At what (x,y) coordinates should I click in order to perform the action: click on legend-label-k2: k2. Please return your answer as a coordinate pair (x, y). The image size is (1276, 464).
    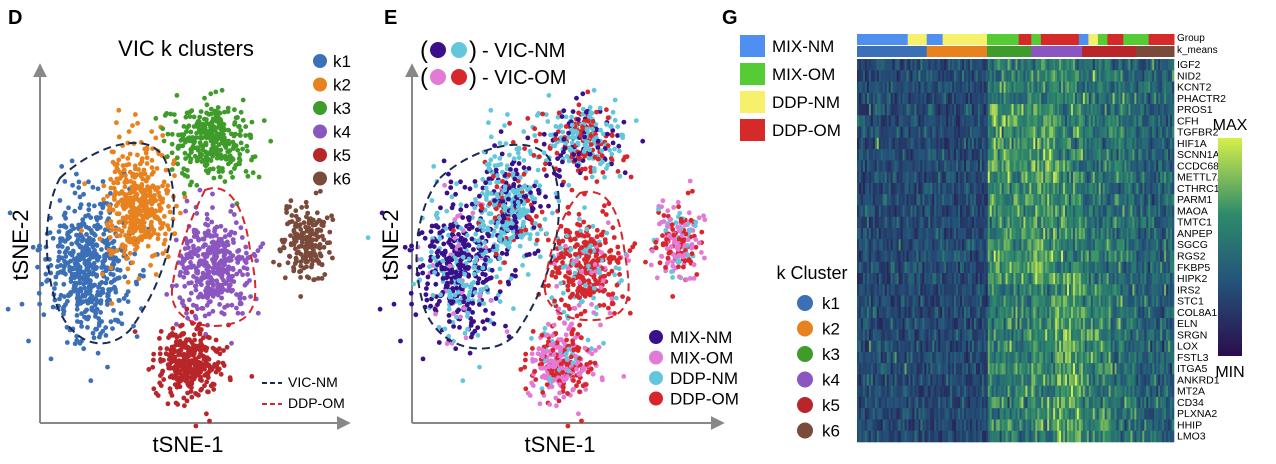
    Looking at the image, I should click on (342, 85).